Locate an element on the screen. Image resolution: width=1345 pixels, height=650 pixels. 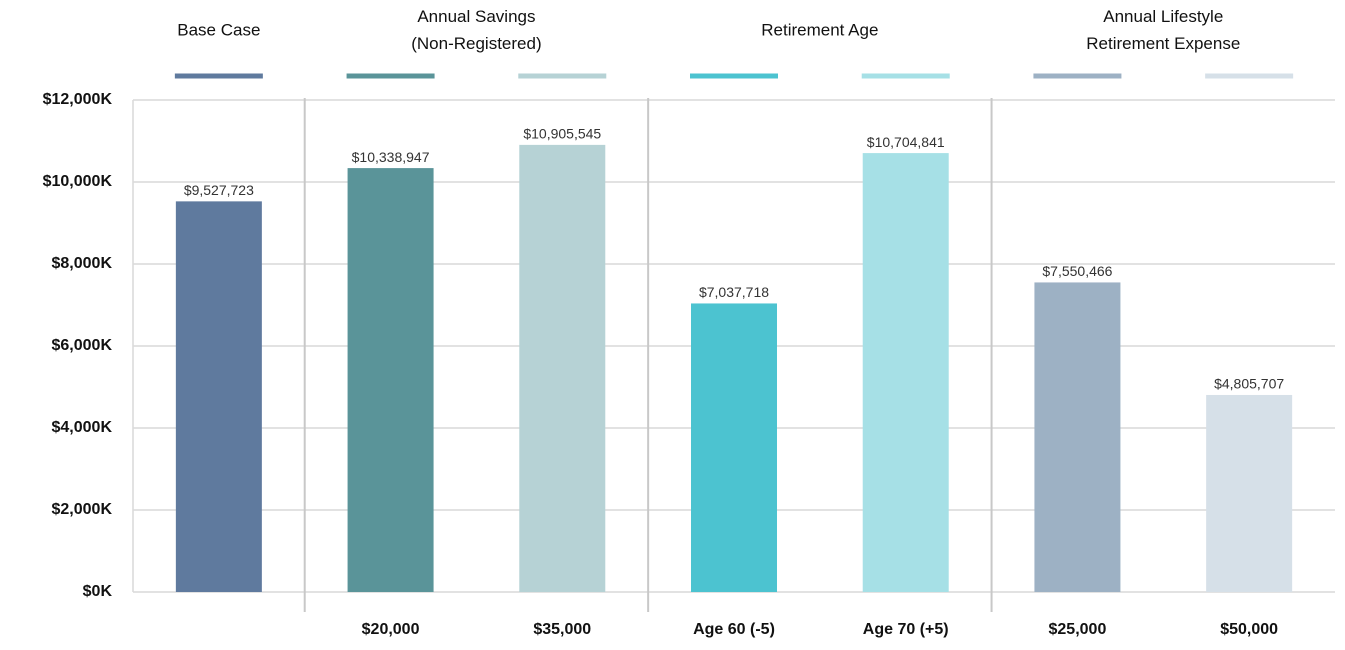
group-title: Annual Savings is located at coordinates (476, 16).